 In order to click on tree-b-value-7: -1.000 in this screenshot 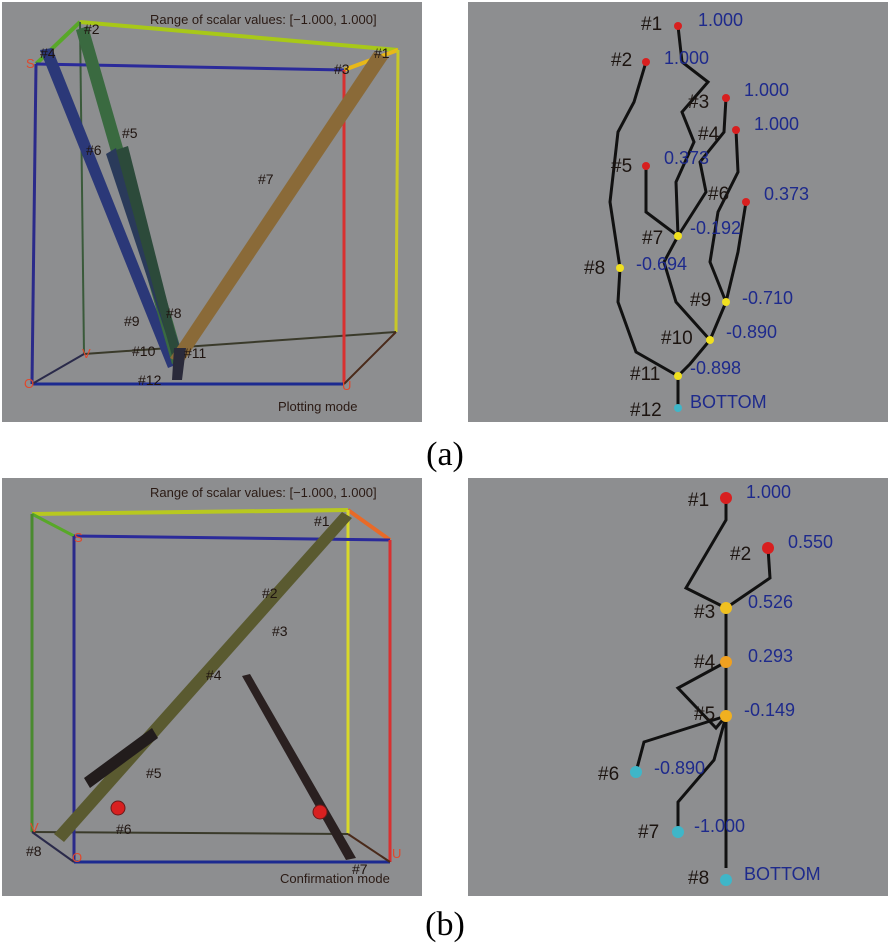, I will do `click(719, 826)`.